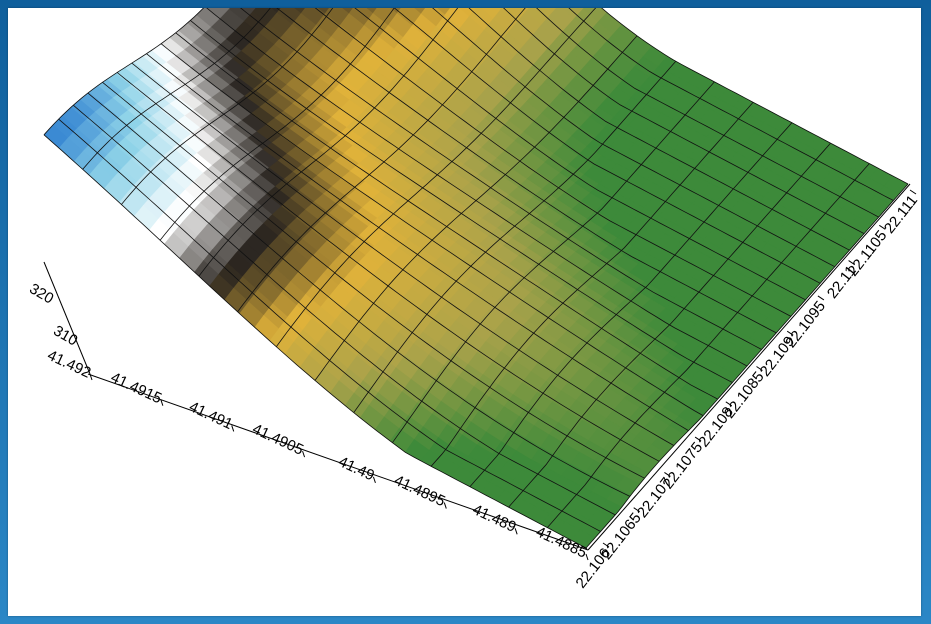 This screenshot has height=624, width=931. What do you see at coordinates (356, 468) in the screenshot?
I see `x-tick-label: 41.49` at bounding box center [356, 468].